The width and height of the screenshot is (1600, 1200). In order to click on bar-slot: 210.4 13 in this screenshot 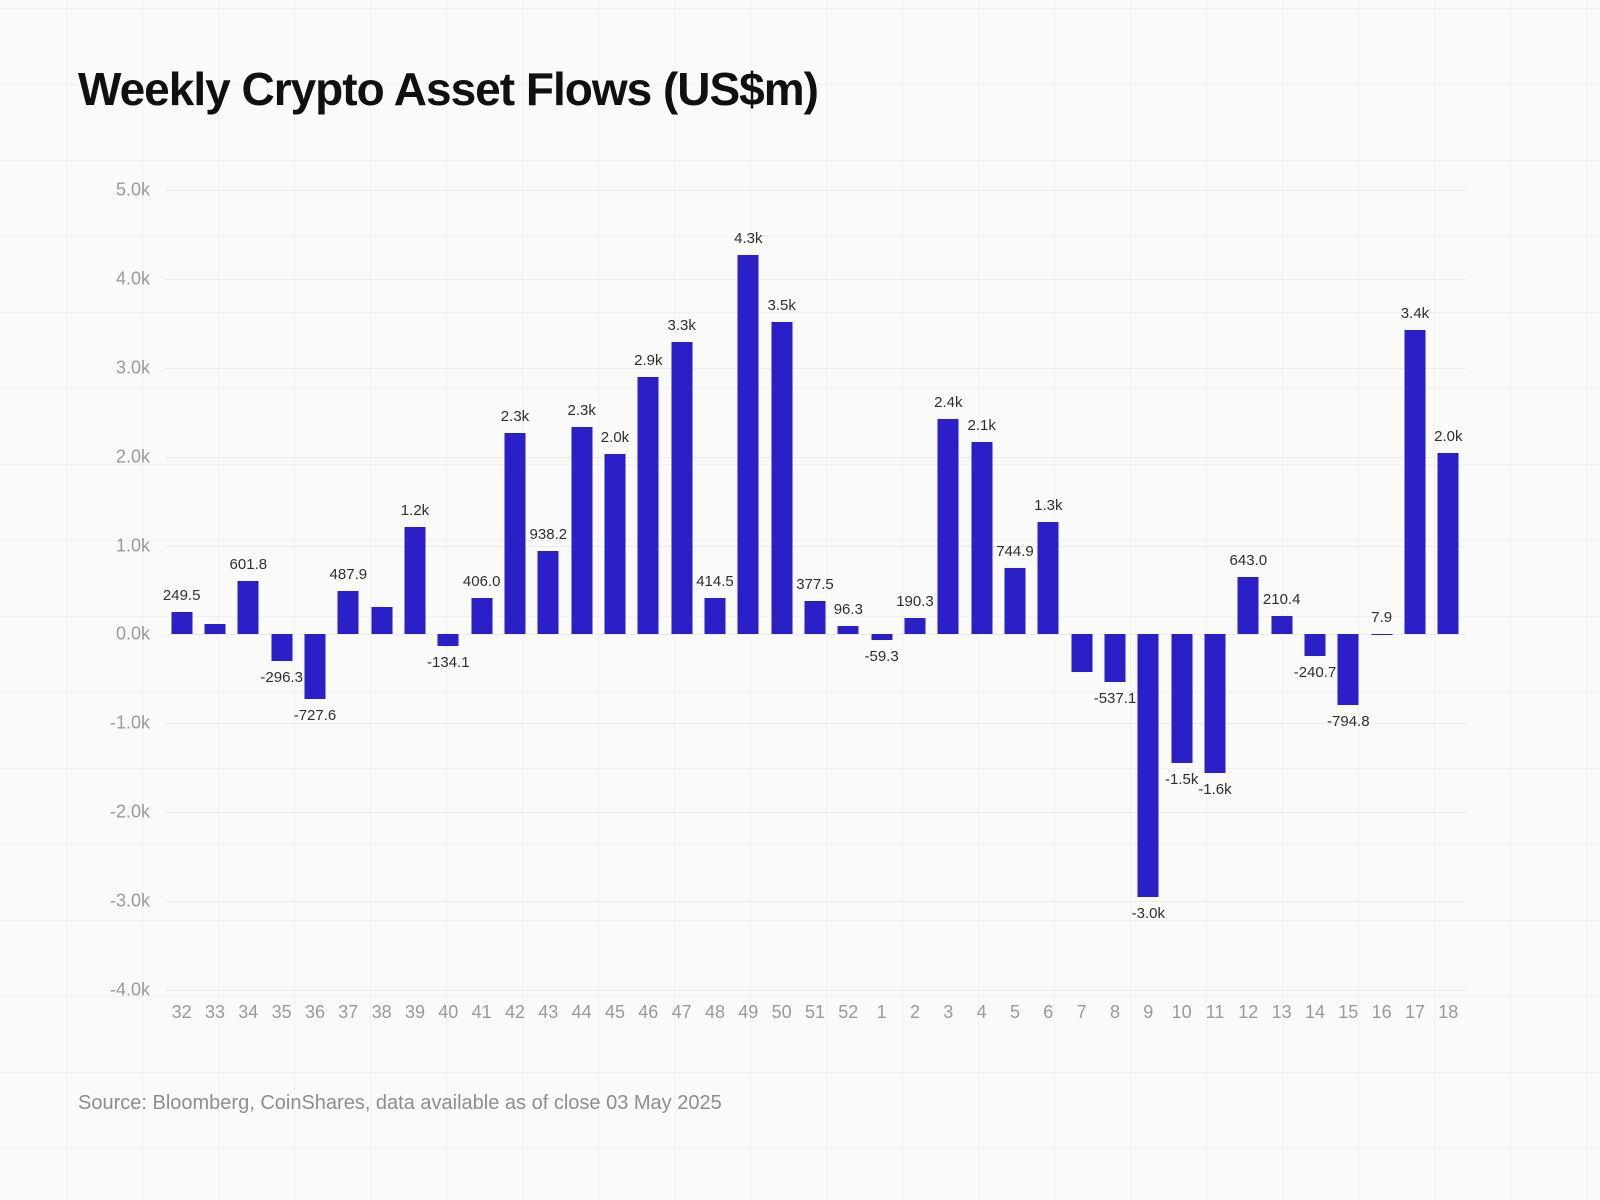, I will do `click(1281, 606)`.